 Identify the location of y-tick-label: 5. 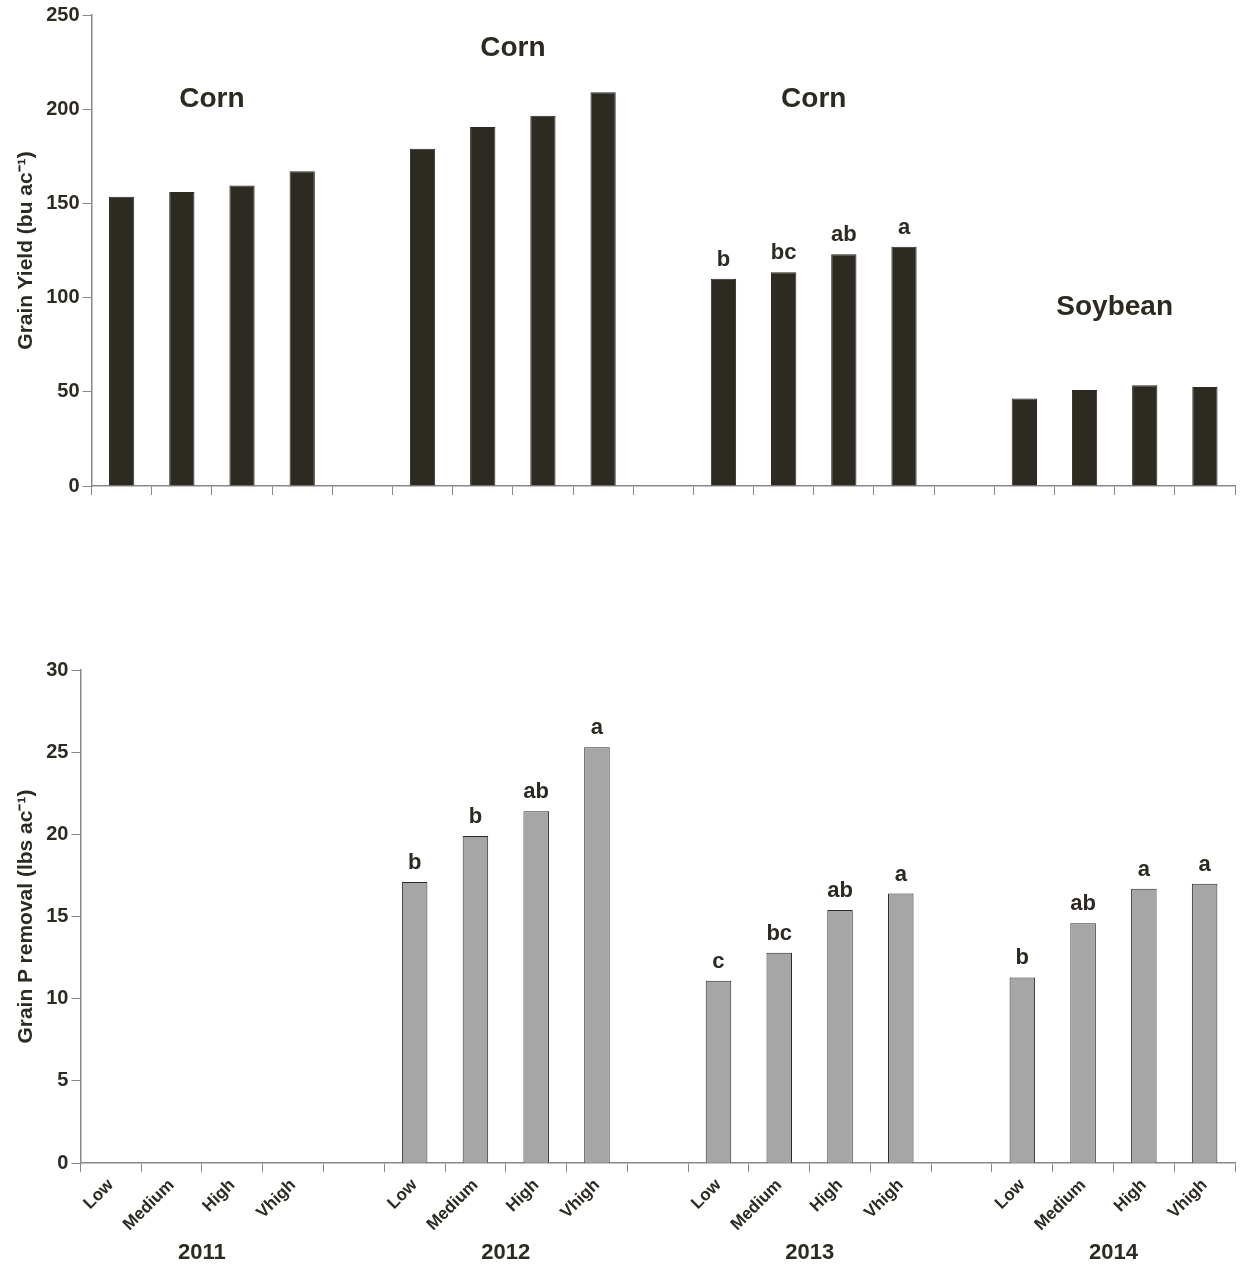
(63, 1079).